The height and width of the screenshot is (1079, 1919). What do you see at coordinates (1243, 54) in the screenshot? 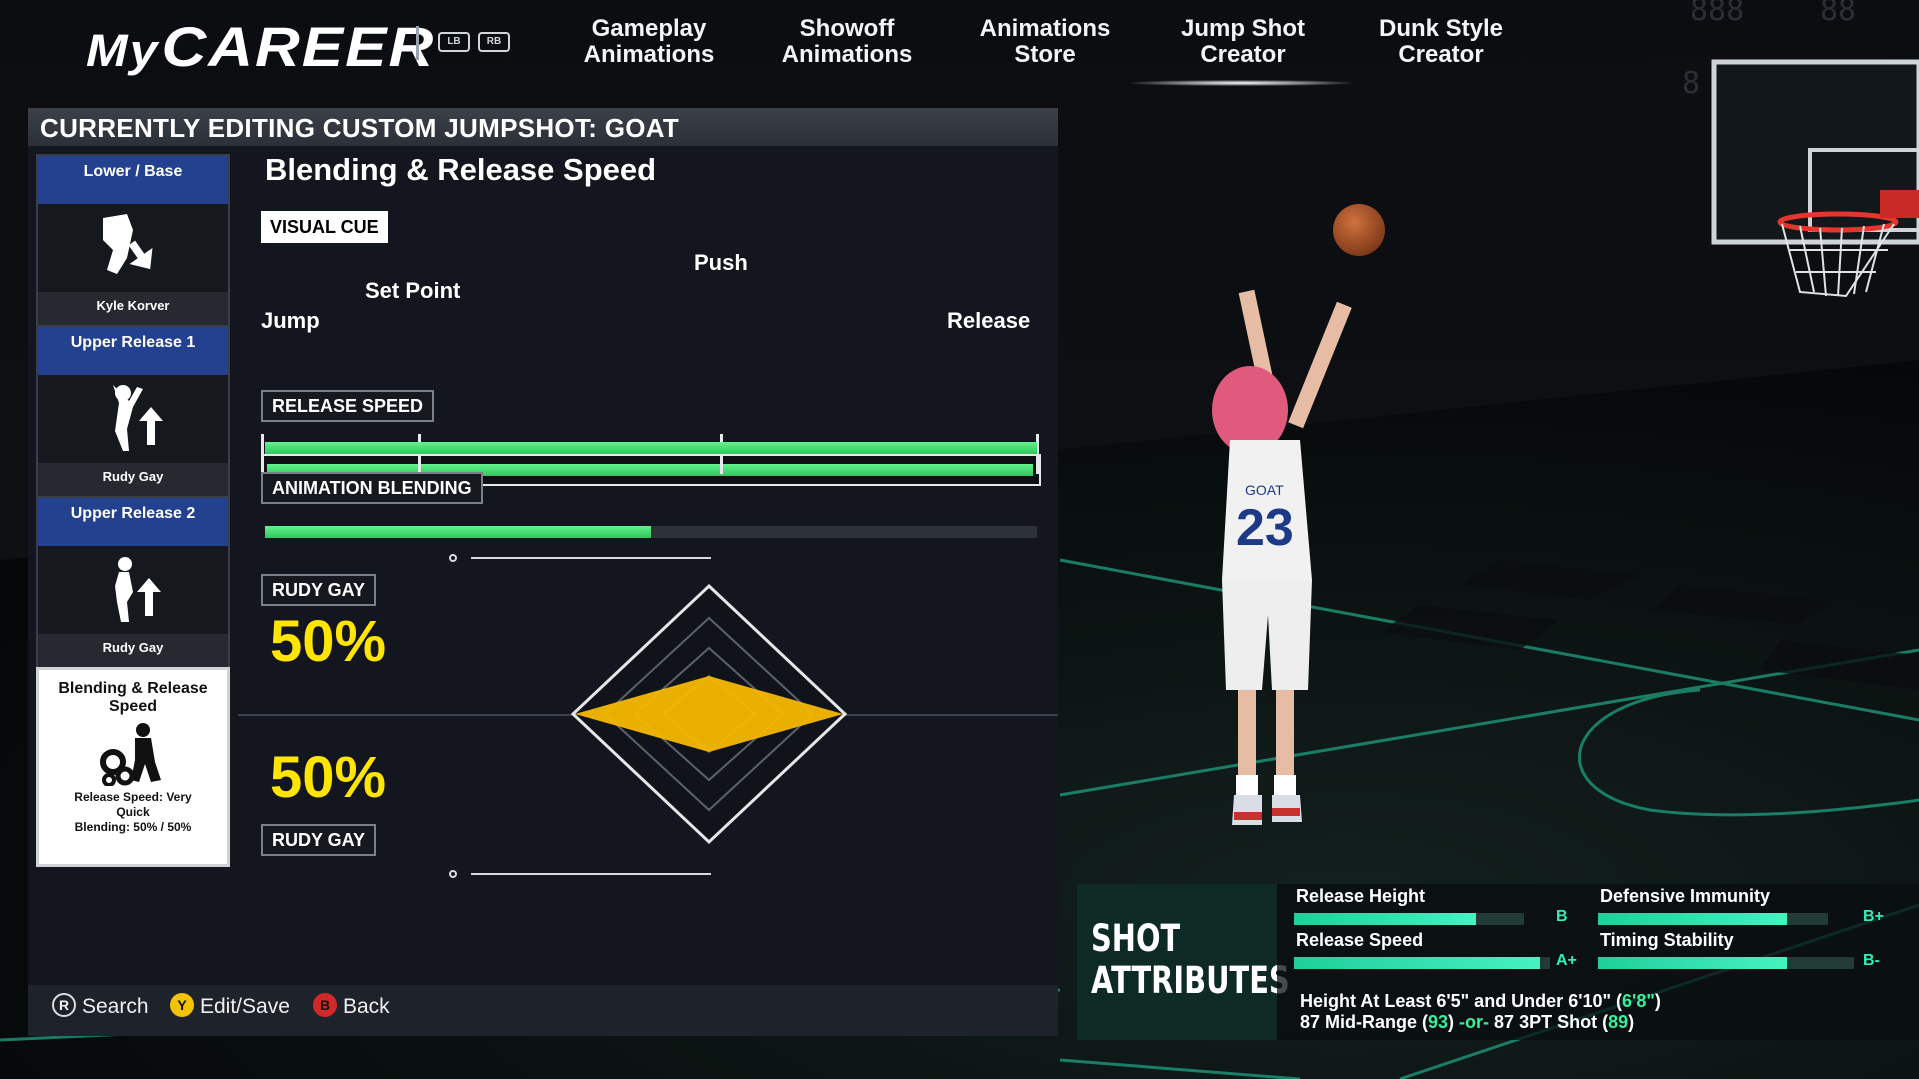
I see `tab-label-line2: Creator` at bounding box center [1243, 54].